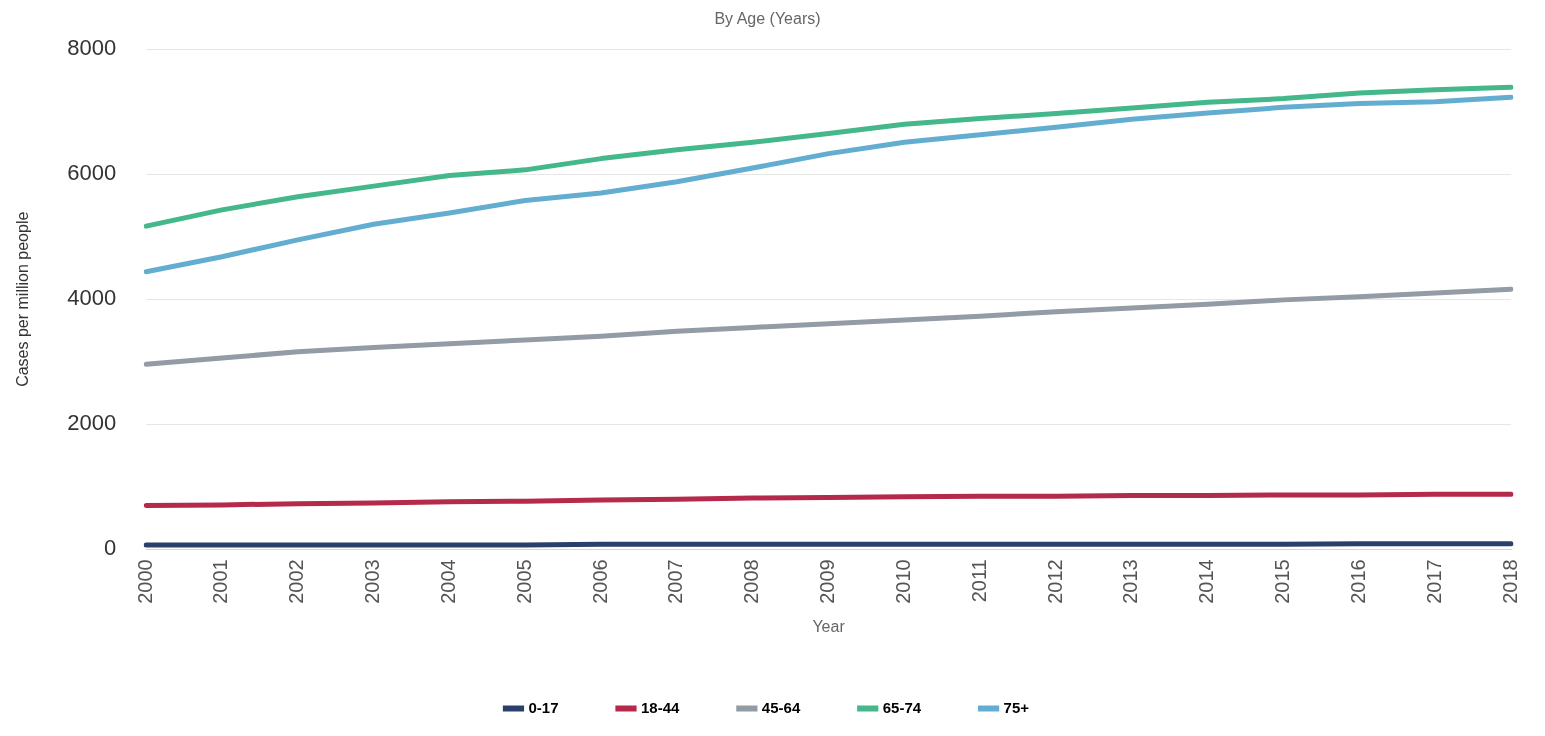 This screenshot has height=736, width=1545. I want to click on x-tick-label: 2012, so click(1054, 581).